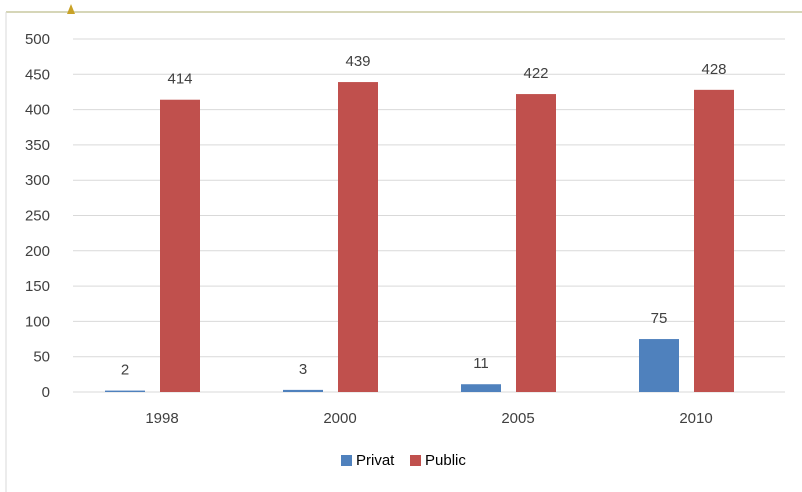  Describe the element at coordinates (37, 321) in the screenshot. I see `y-tick-label: 100` at that location.